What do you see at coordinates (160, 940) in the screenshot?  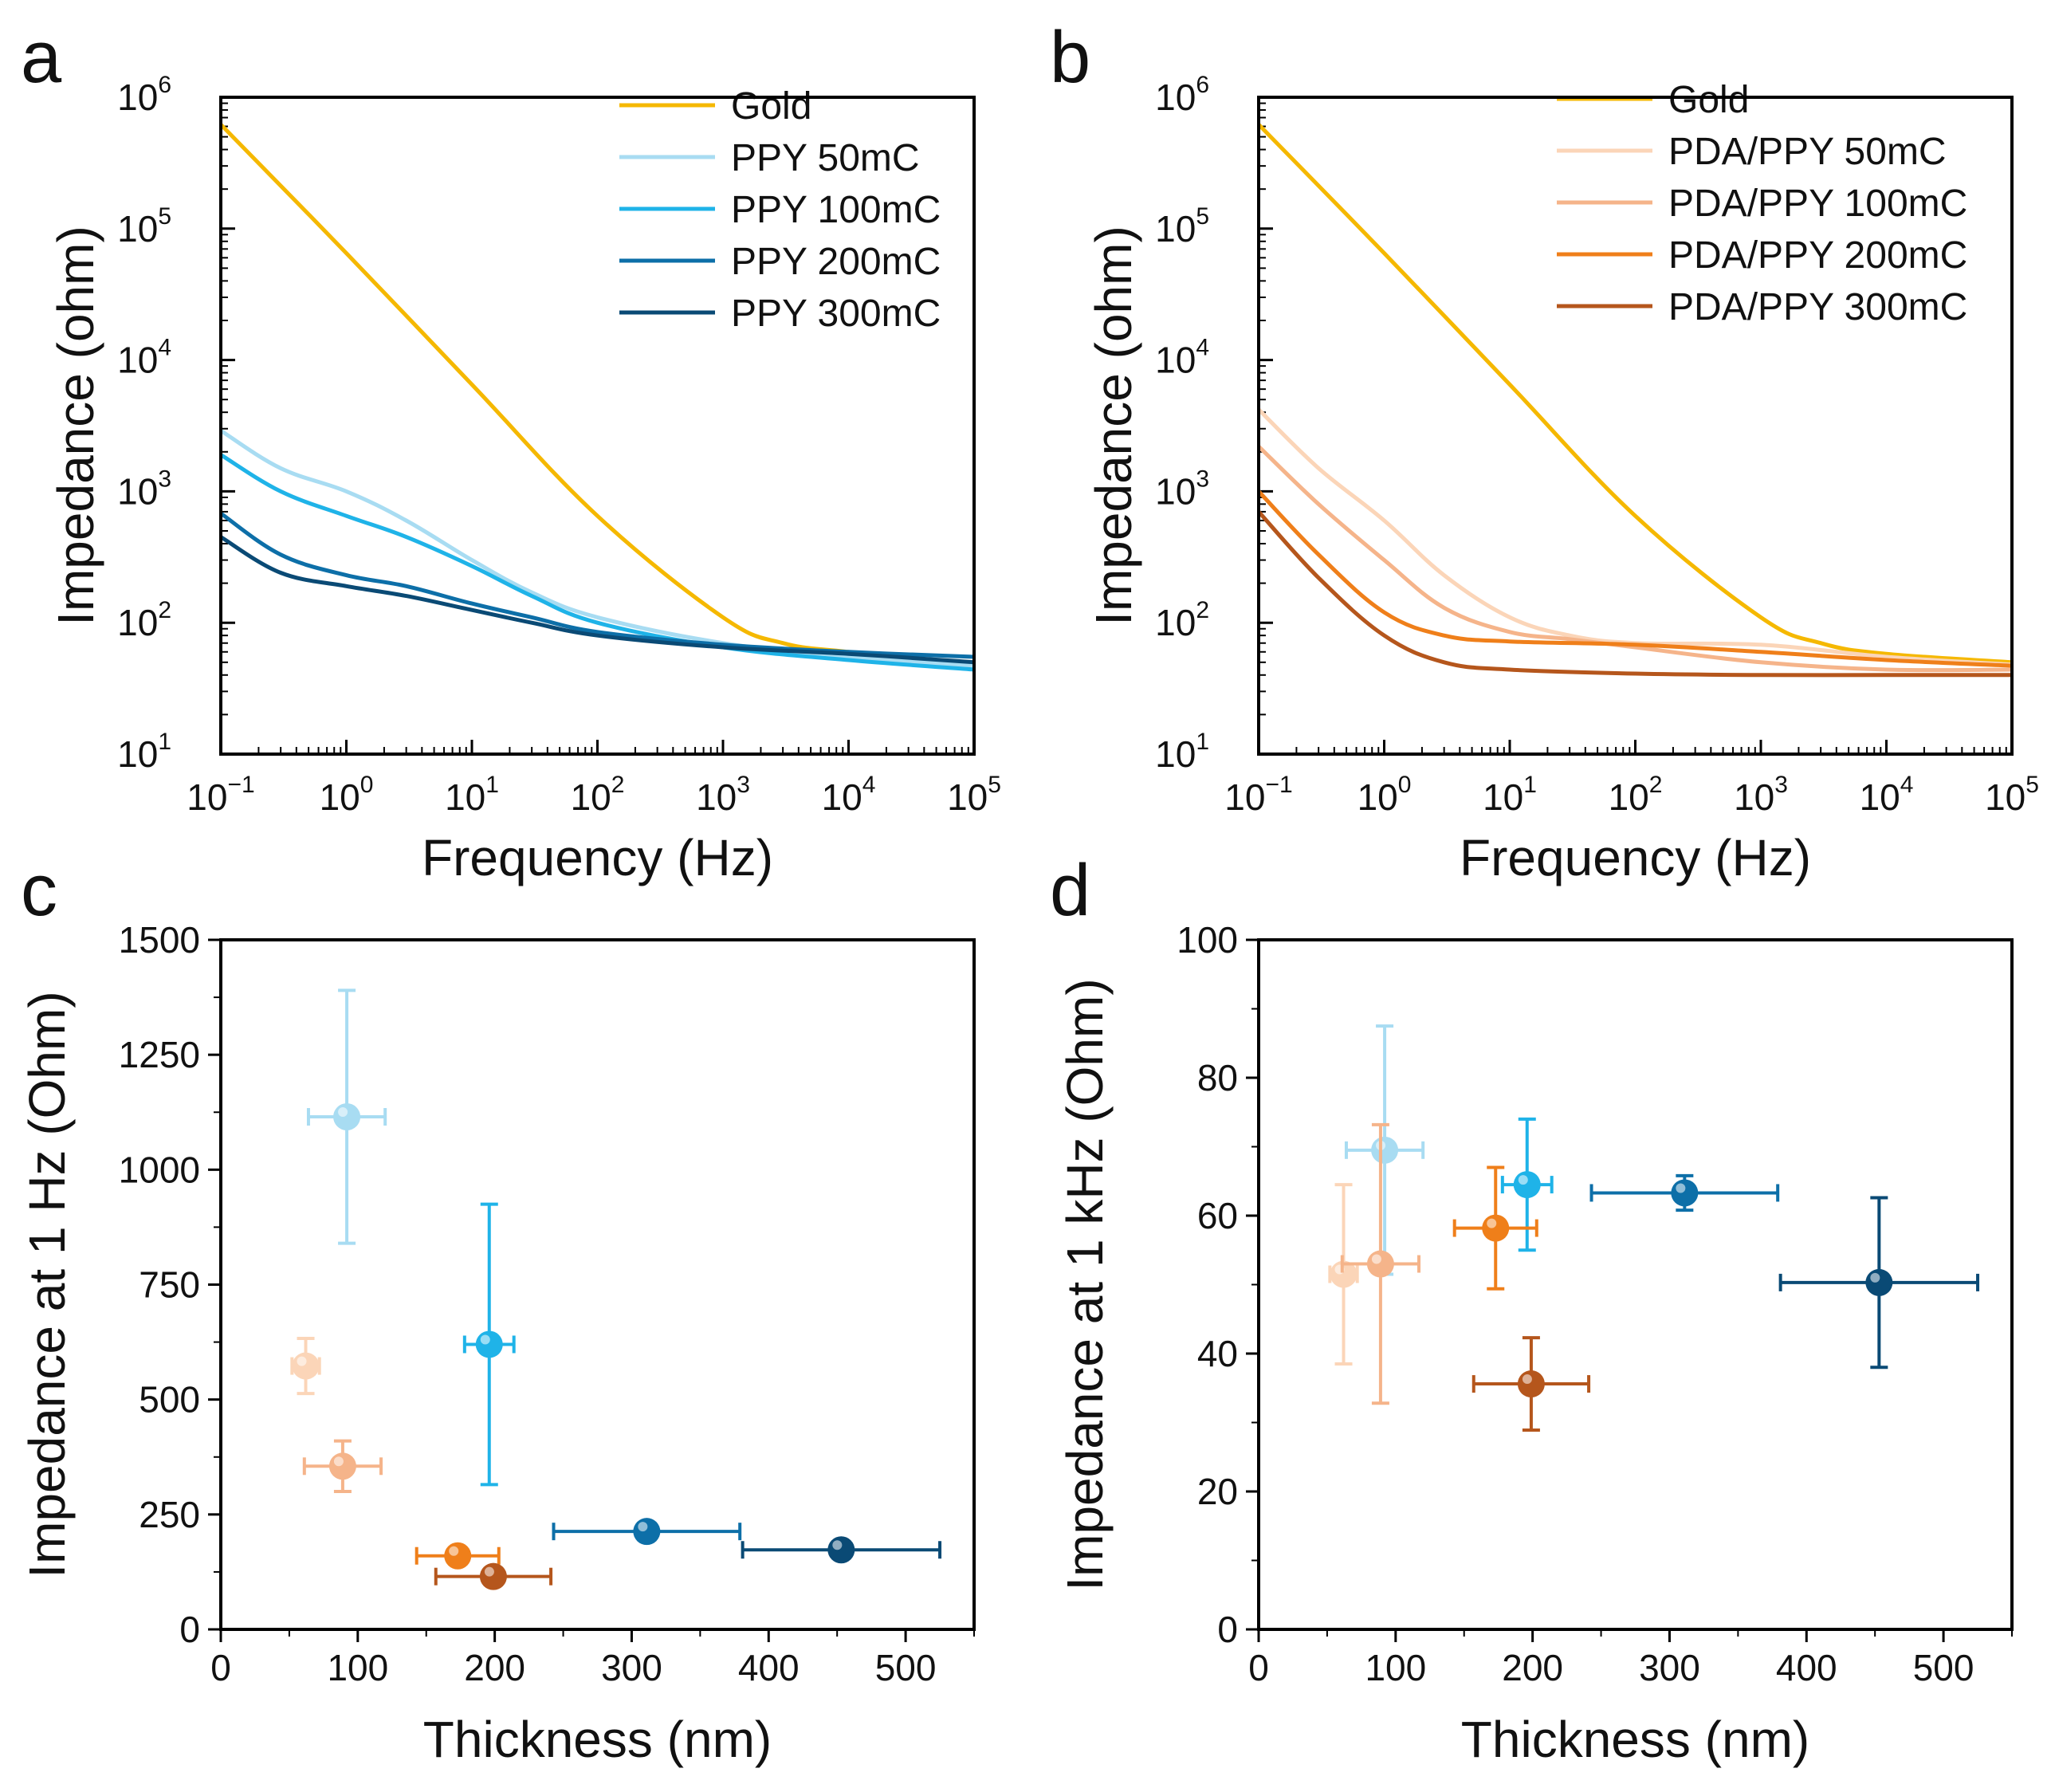 I see `y-tick-label: 1500` at bounding box center [160, 940].